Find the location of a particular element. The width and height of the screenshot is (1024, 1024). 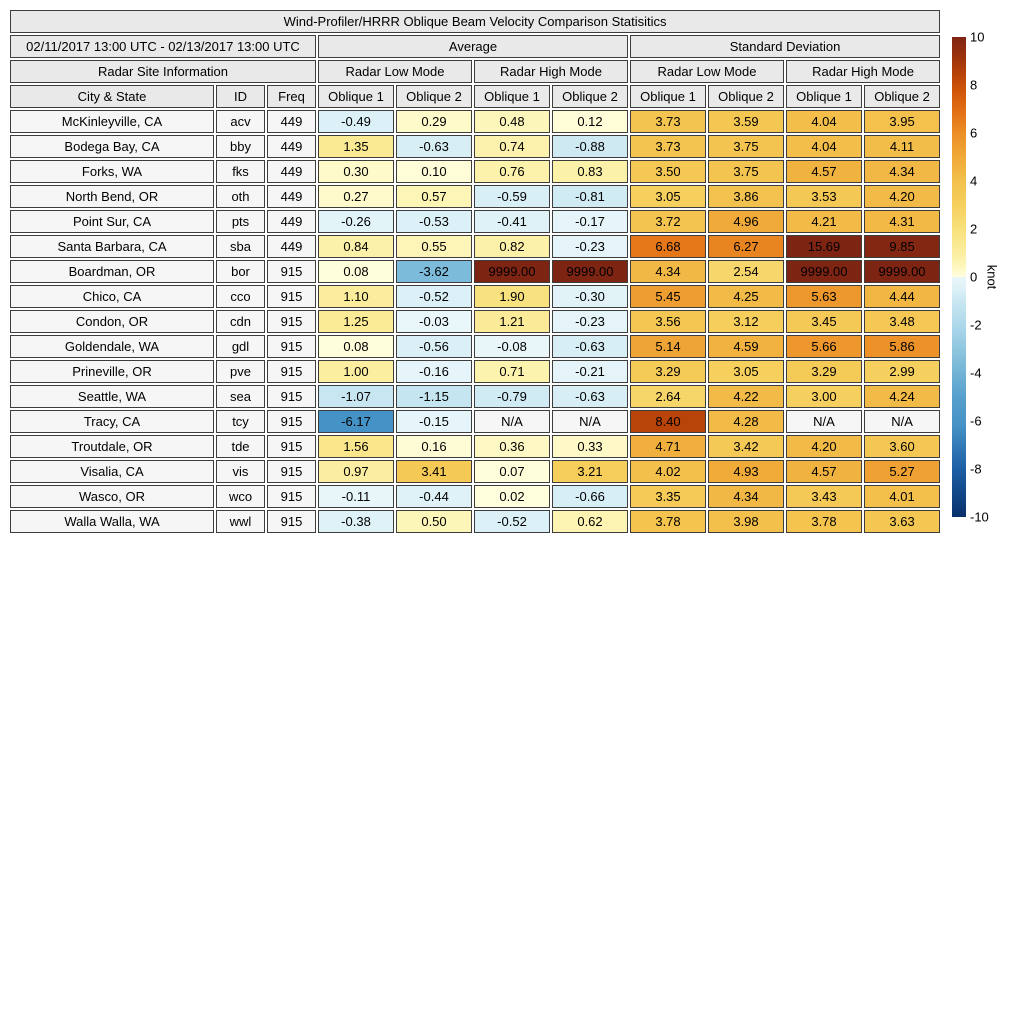

value-cell: -0.30 is located at coordinates (590, 296).